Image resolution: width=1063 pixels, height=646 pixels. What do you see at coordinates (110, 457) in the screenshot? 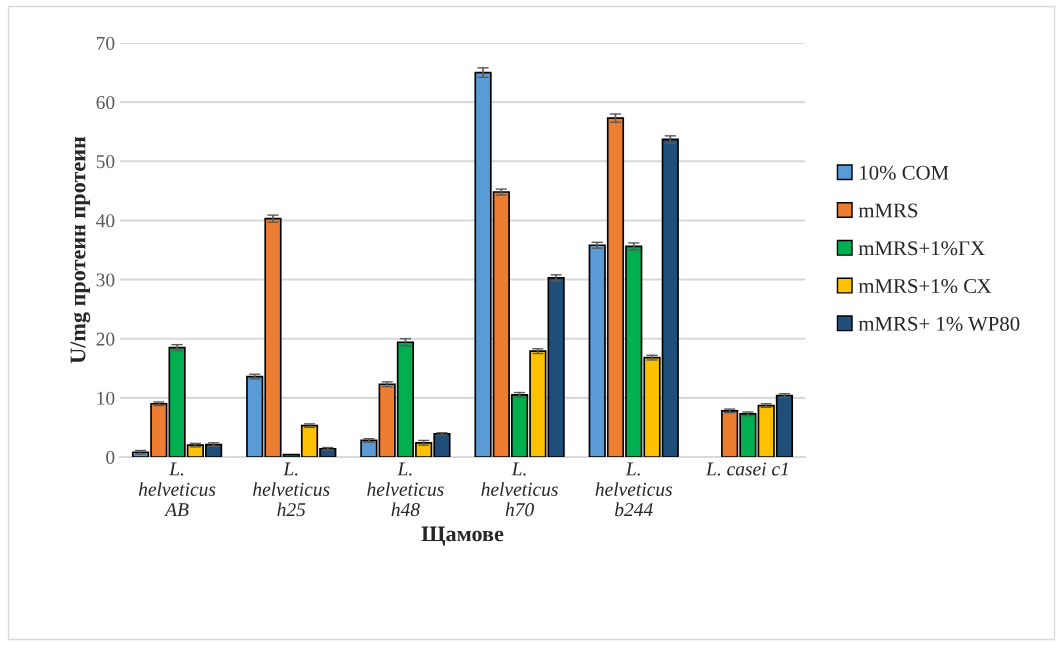
I see `y-tick-label: 0` at bounding box center [110, 457].